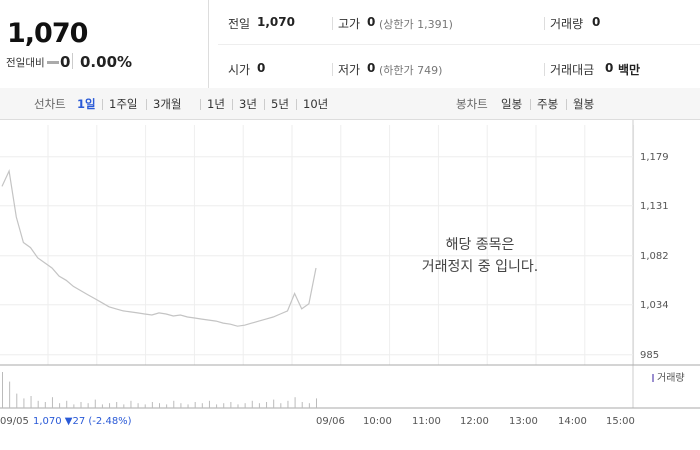 The image size is (700, 450). What do you see at coordinates (567, 24) in the screenshot?
I see `summary-label: 거래량` at bounding box center [567, 24].